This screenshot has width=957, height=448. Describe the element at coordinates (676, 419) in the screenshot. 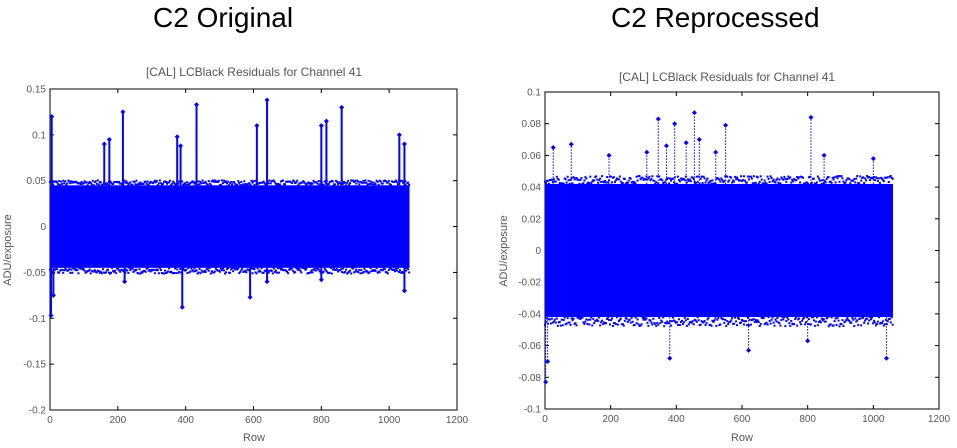

I see `x-tick-label: 400` at that location.